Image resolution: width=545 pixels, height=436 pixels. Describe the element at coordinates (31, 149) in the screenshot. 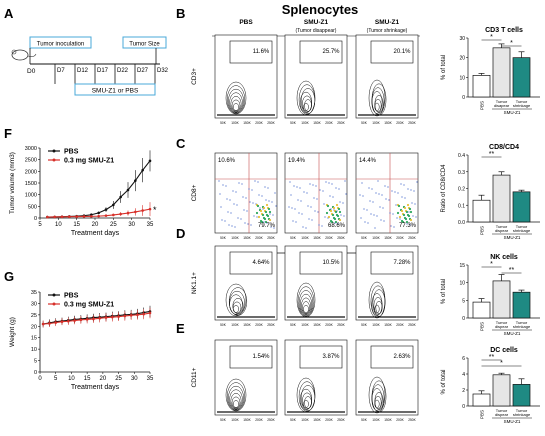

I see `chart-ytick-label: 3000` at that location.